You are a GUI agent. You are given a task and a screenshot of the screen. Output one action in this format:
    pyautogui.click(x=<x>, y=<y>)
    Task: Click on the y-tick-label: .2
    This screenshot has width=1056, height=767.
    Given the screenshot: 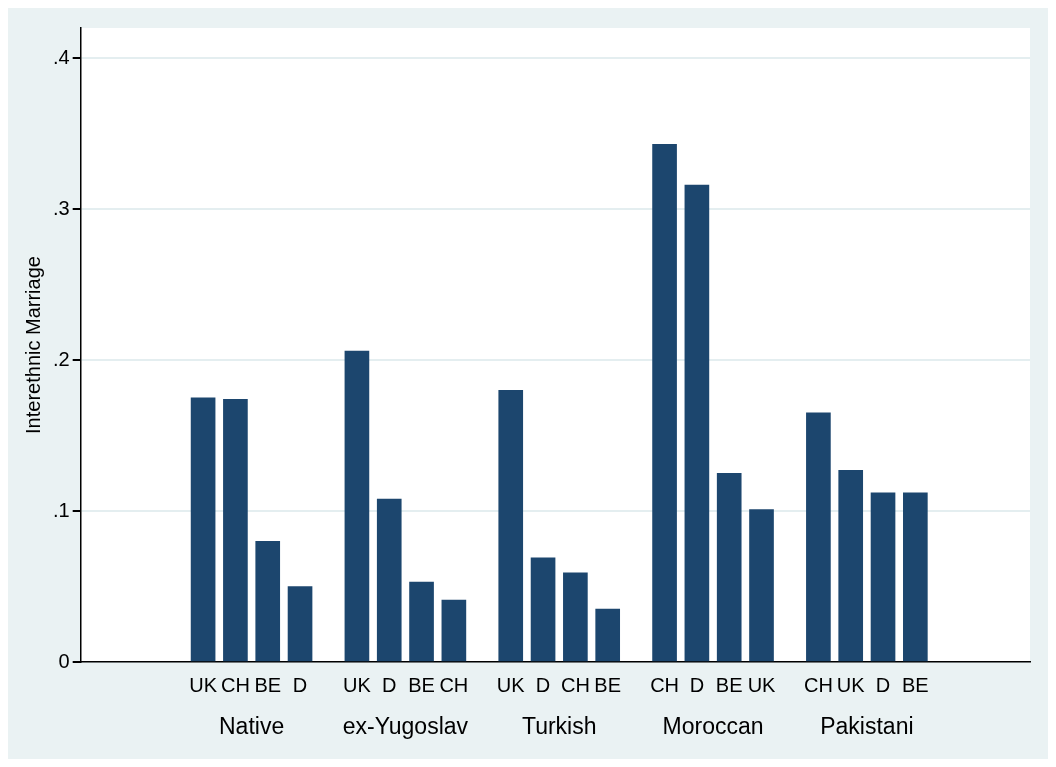 What is the action you would take?
    pyautogui.click(x=61, y=358)
    